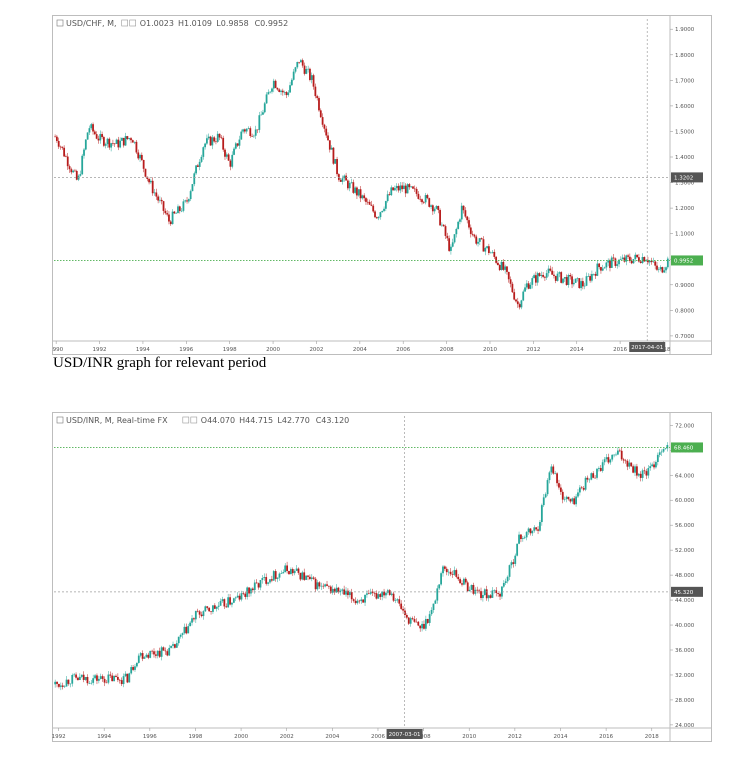 This screenshot has width=732, height=781. Describe the element at coordinates (685, 476) in the screenshot. I see `y-tick-label: 64.000` at that location.